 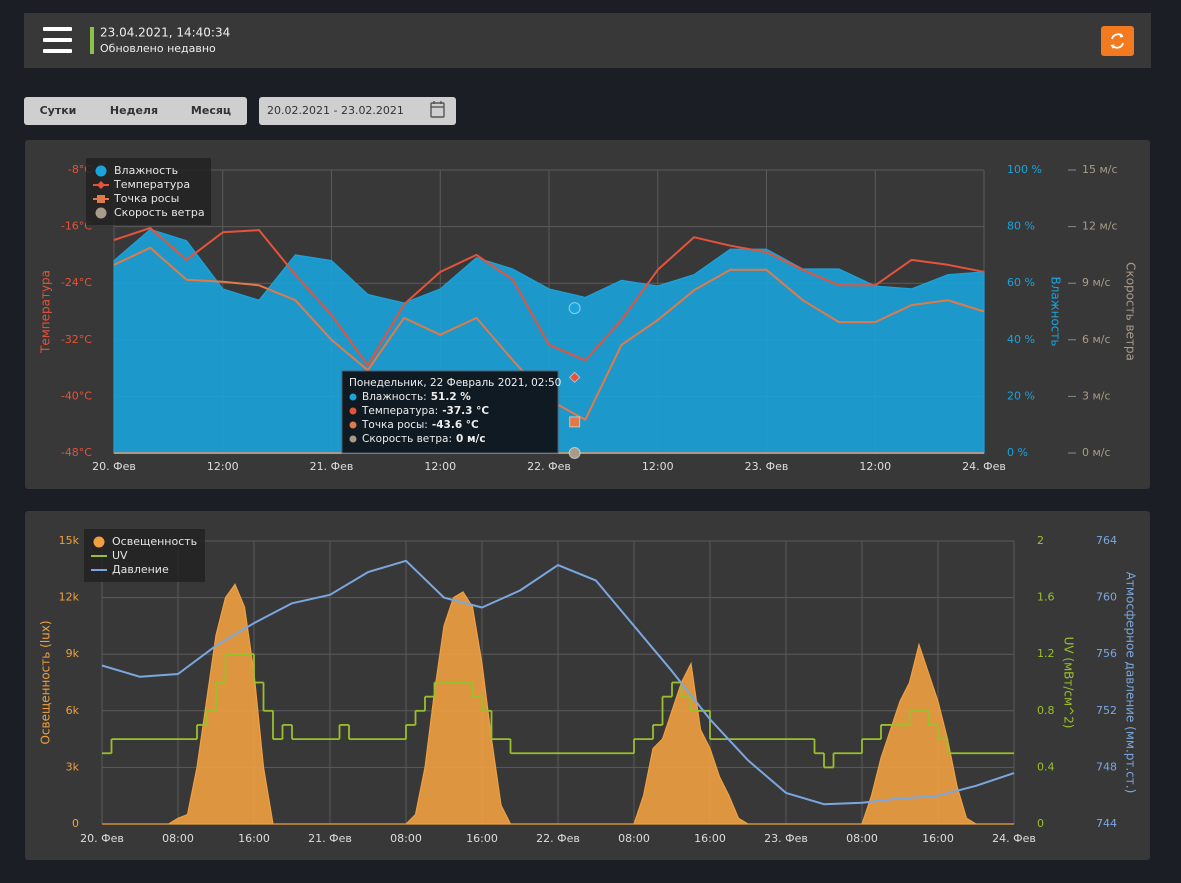 I want to click on y3-tick-label: 744, so click(x=1106, y=823).